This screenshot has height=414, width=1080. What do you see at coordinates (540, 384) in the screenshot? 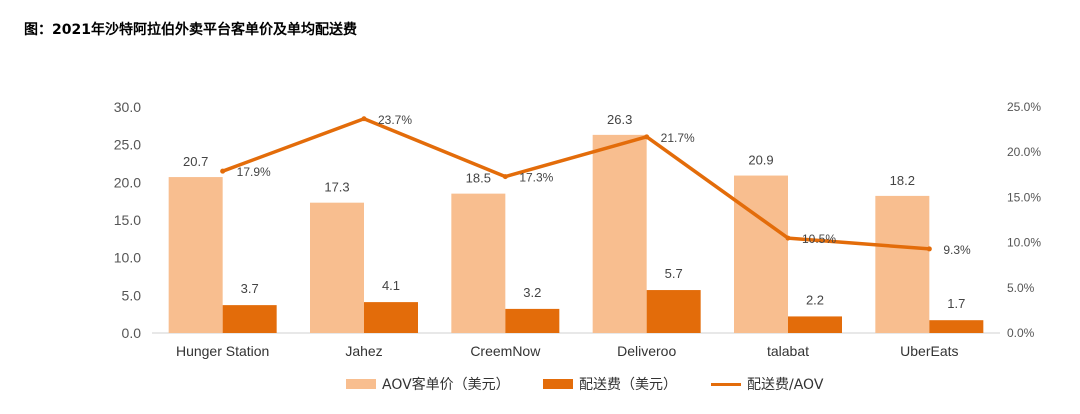
I see `legend: AOV客单价（美元） 配送费（美元） 配送费/AOV` at bounding box center [540, 384].